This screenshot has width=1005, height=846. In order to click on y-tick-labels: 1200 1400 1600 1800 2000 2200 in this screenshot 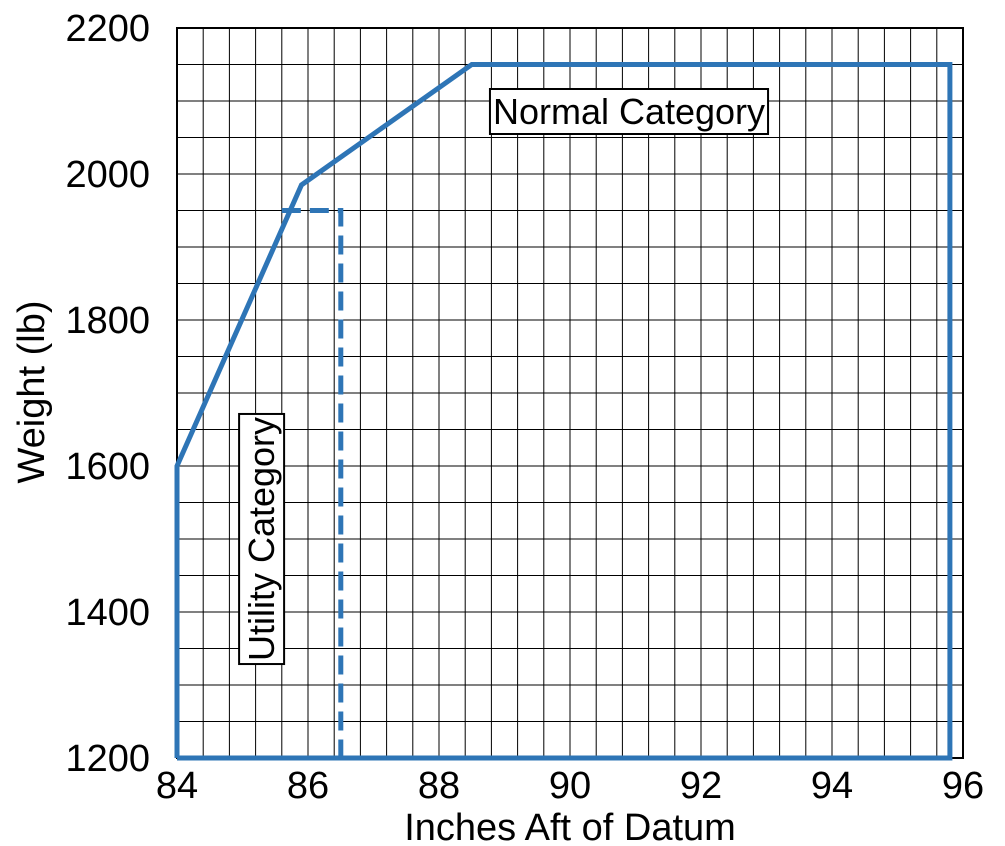, I will do `click(107, 394)`.